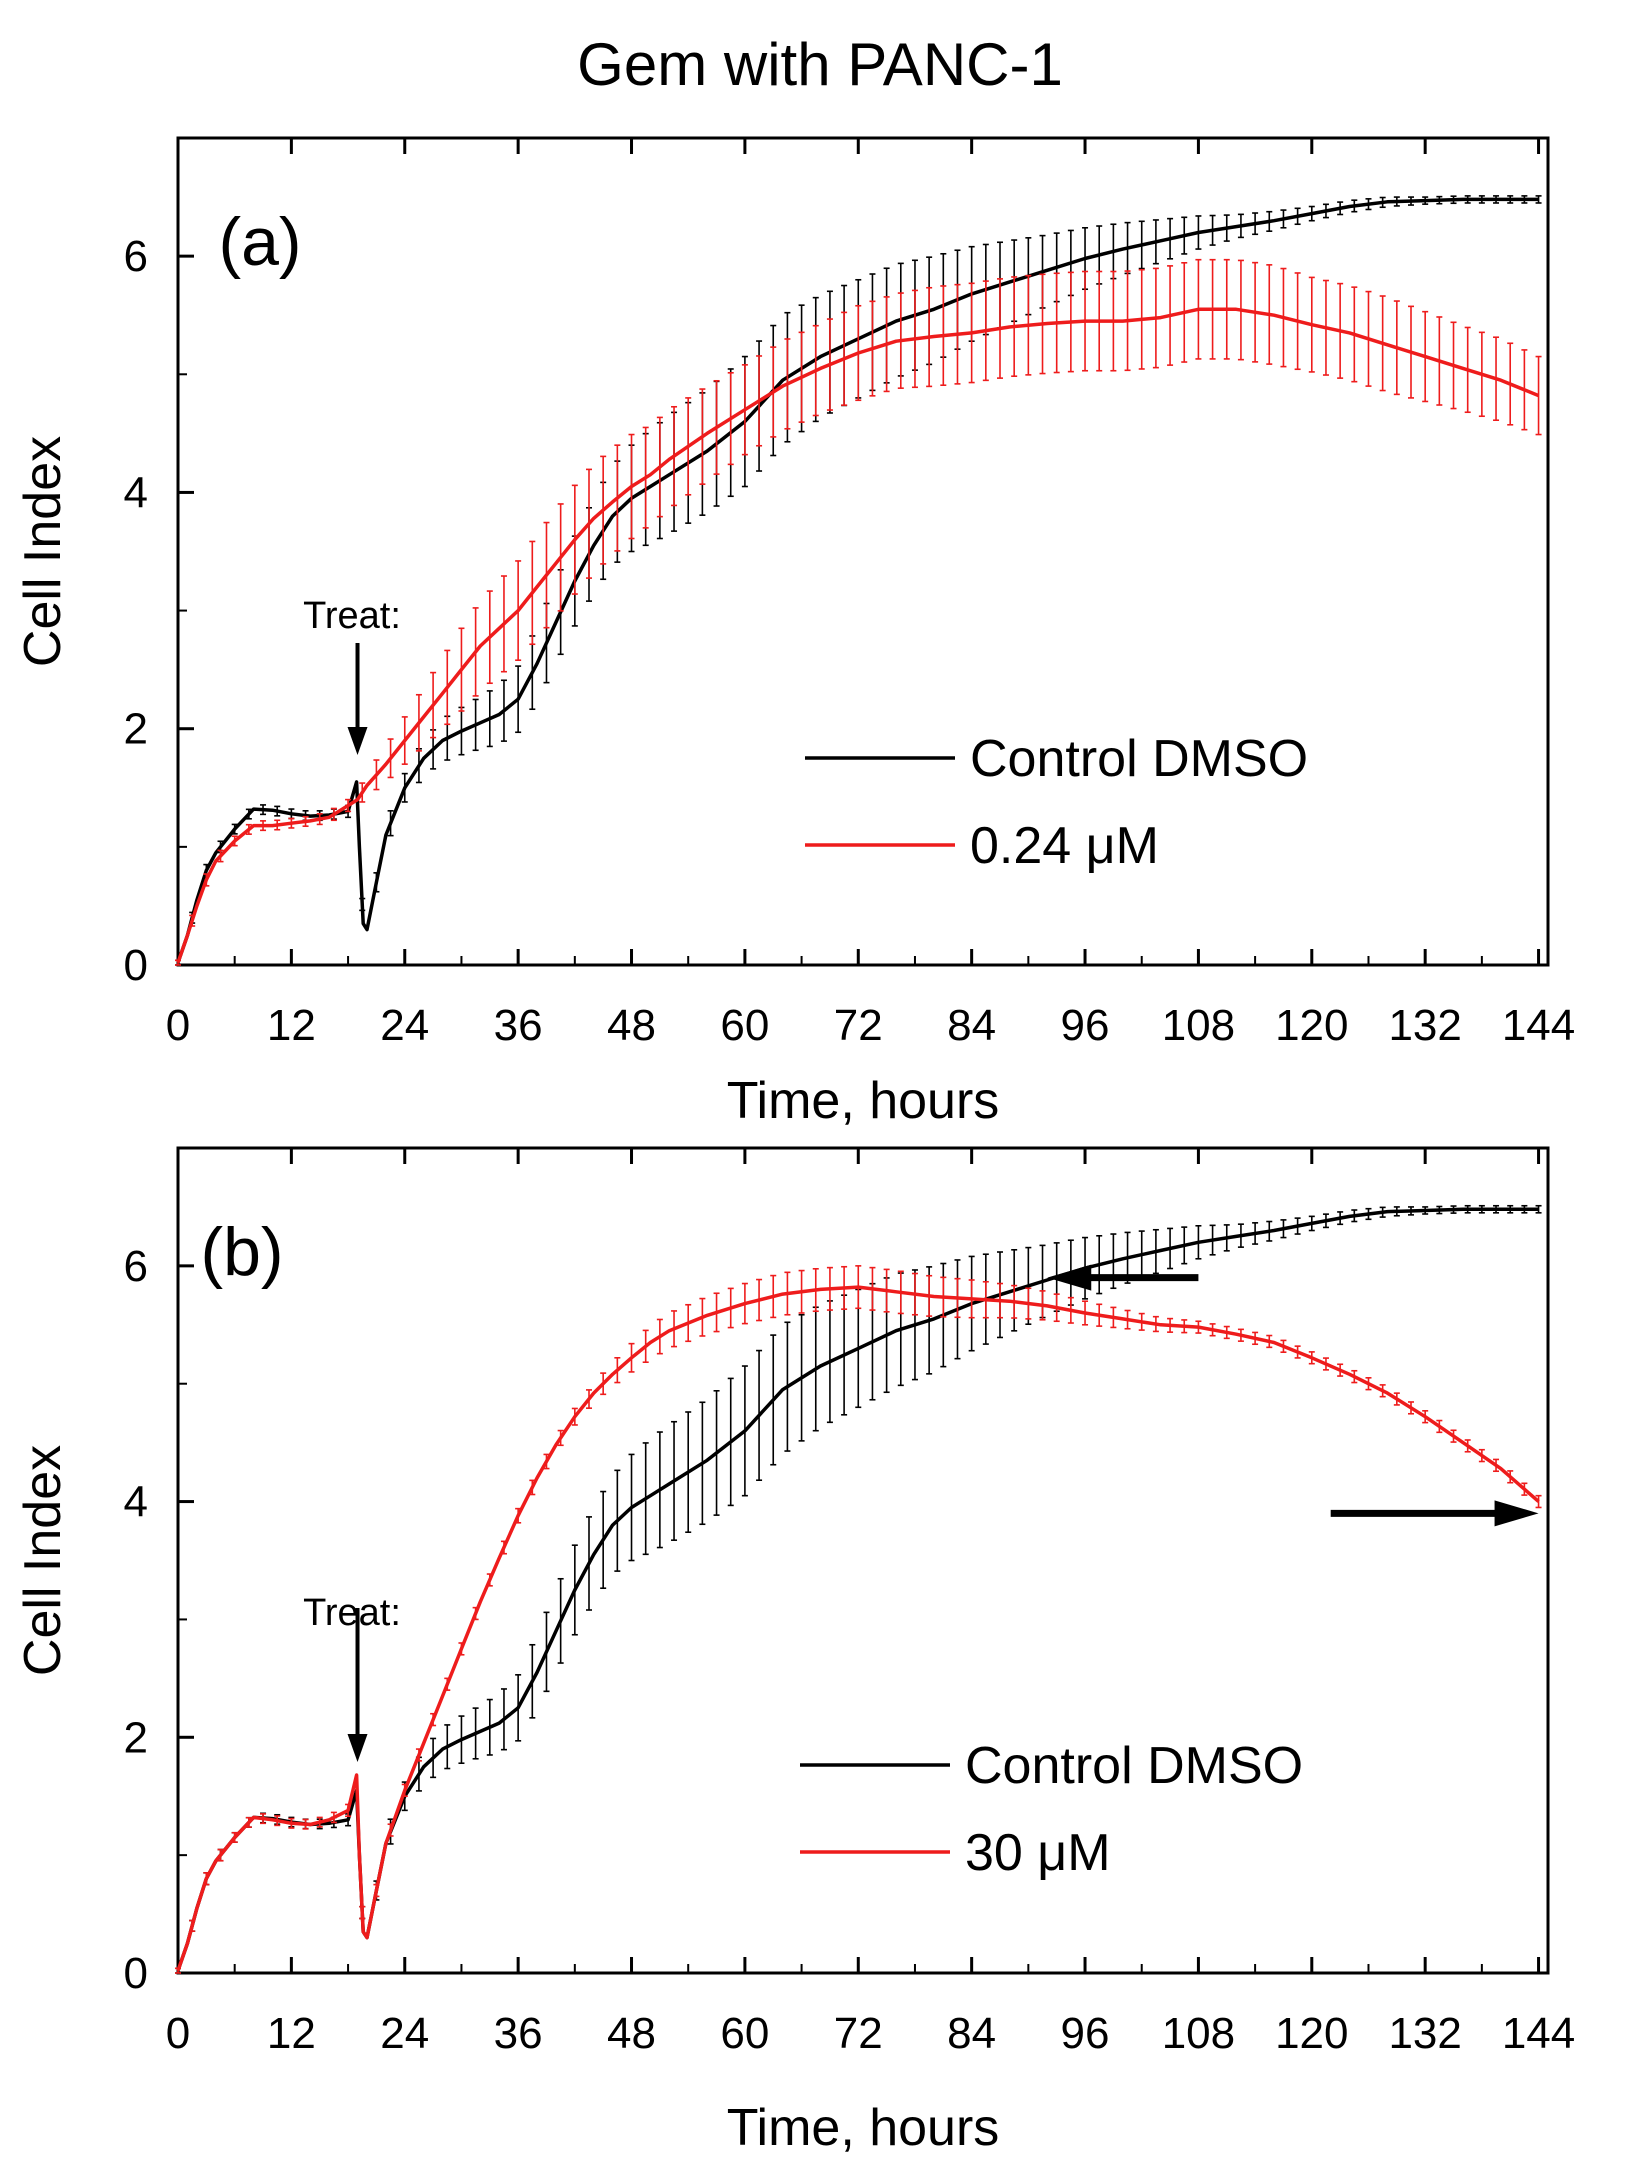 The height and width of the screenshot is (2175, 1625). Describe the element at coordinates (259, 242) in the screenshot. I see `panel-label: (a)` at that location.